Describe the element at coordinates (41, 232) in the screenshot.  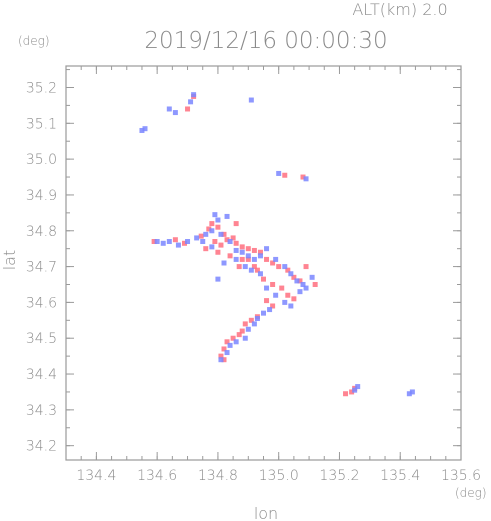
I see `y-tick-label: 34.8` at that location.